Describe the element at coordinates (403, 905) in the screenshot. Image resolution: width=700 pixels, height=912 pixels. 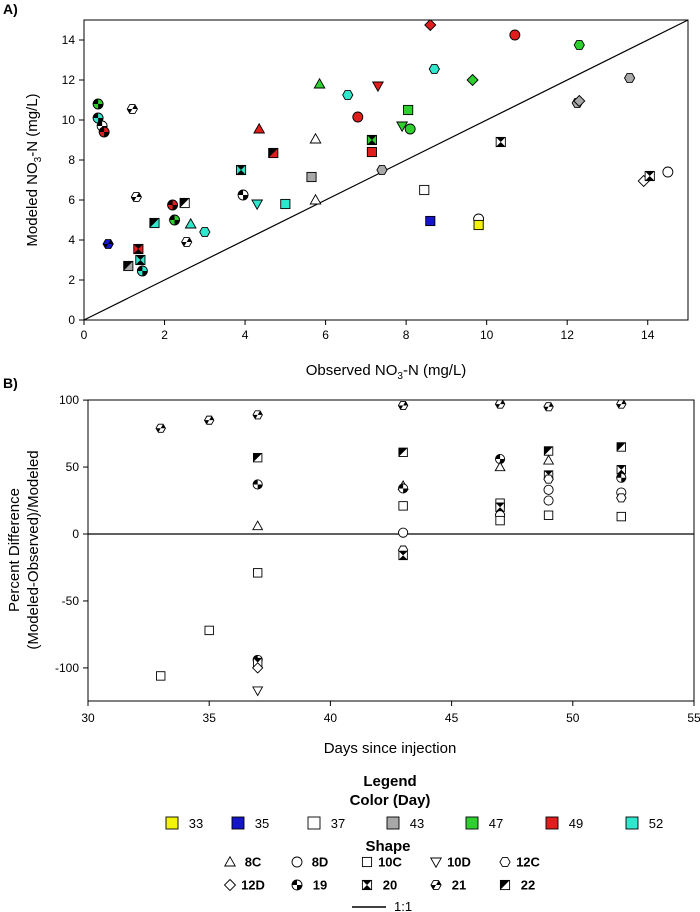
I see `legend-line-label: 1:1` at that location.